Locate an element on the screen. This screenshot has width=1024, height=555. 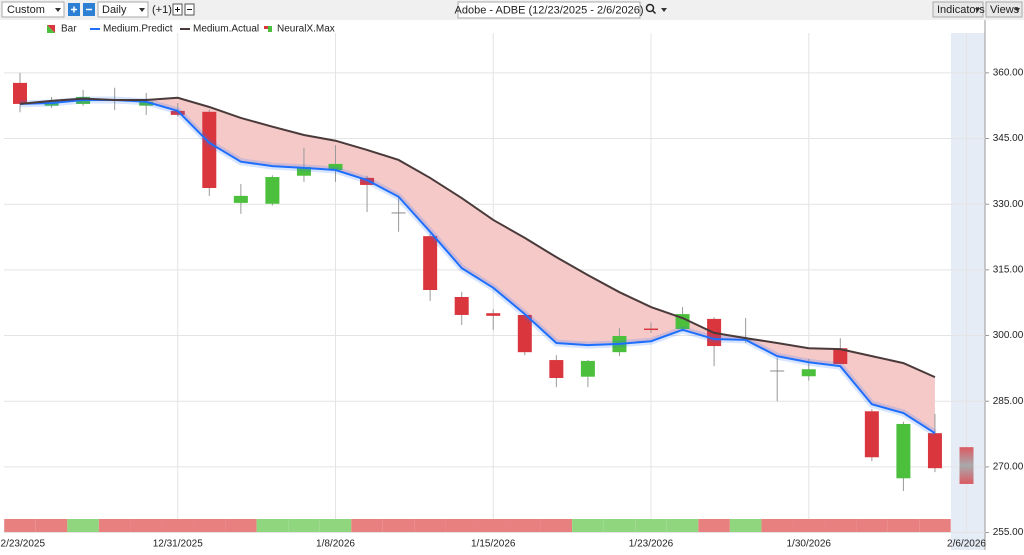
x-tick-label: 1/8/2026 is located at coordinates (335, 544).